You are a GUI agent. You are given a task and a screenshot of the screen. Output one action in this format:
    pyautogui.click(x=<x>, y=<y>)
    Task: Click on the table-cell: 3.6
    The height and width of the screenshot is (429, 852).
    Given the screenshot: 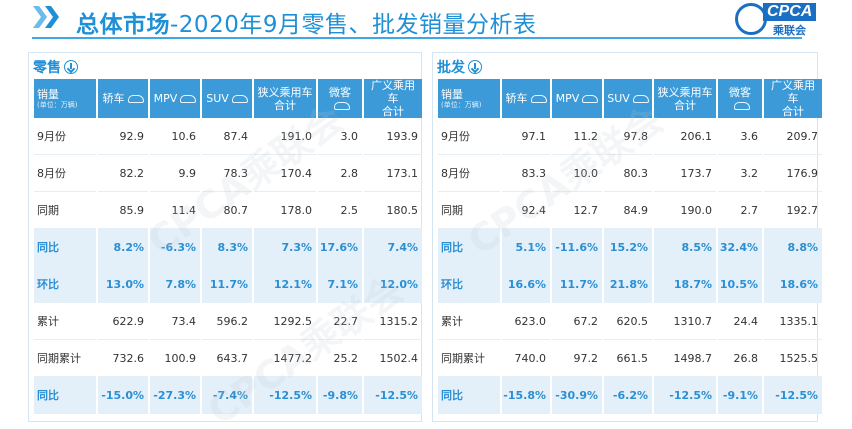 What is the action you would take?
    pyautogui.click(x=740, y=136)
    